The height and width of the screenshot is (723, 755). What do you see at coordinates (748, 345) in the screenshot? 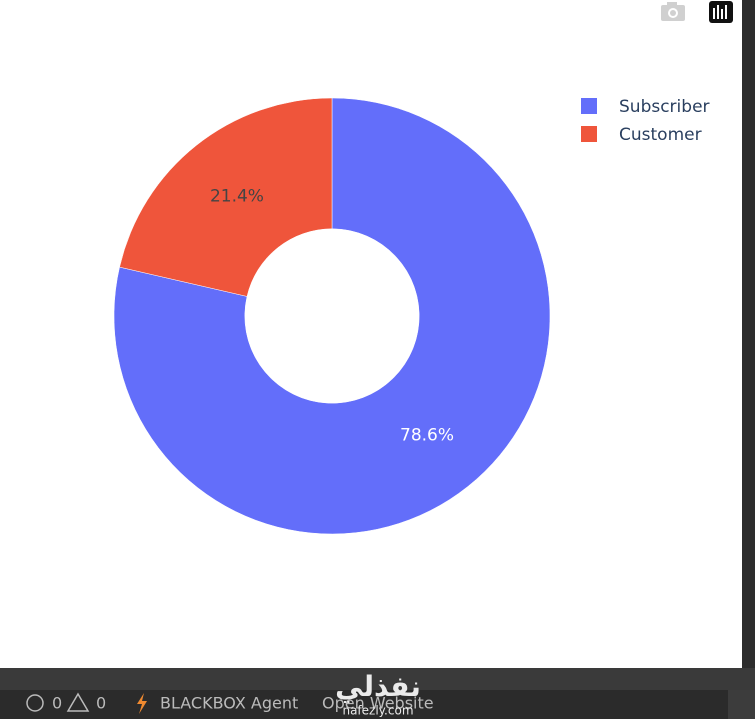
I see `side-strip` at bounding box center [748, 345].